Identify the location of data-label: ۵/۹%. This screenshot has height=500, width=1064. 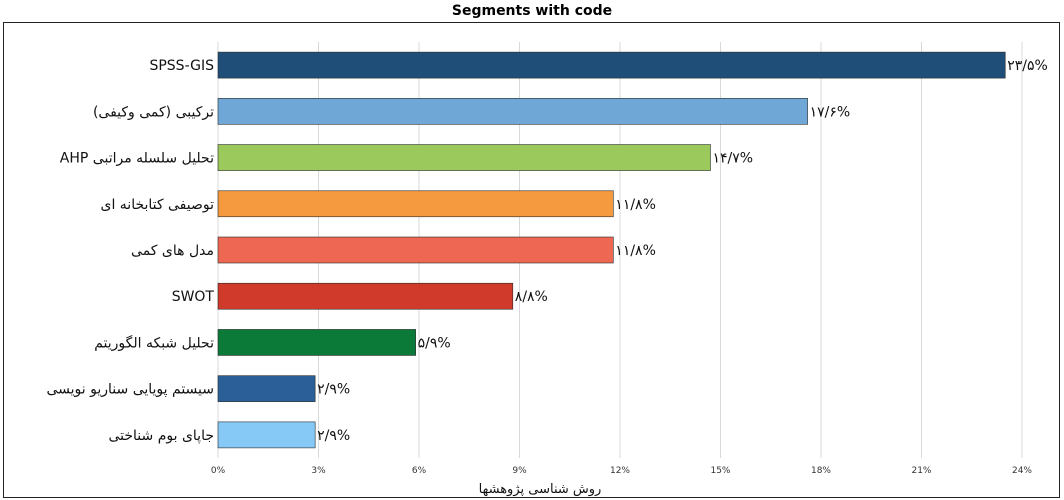
(434, 343).